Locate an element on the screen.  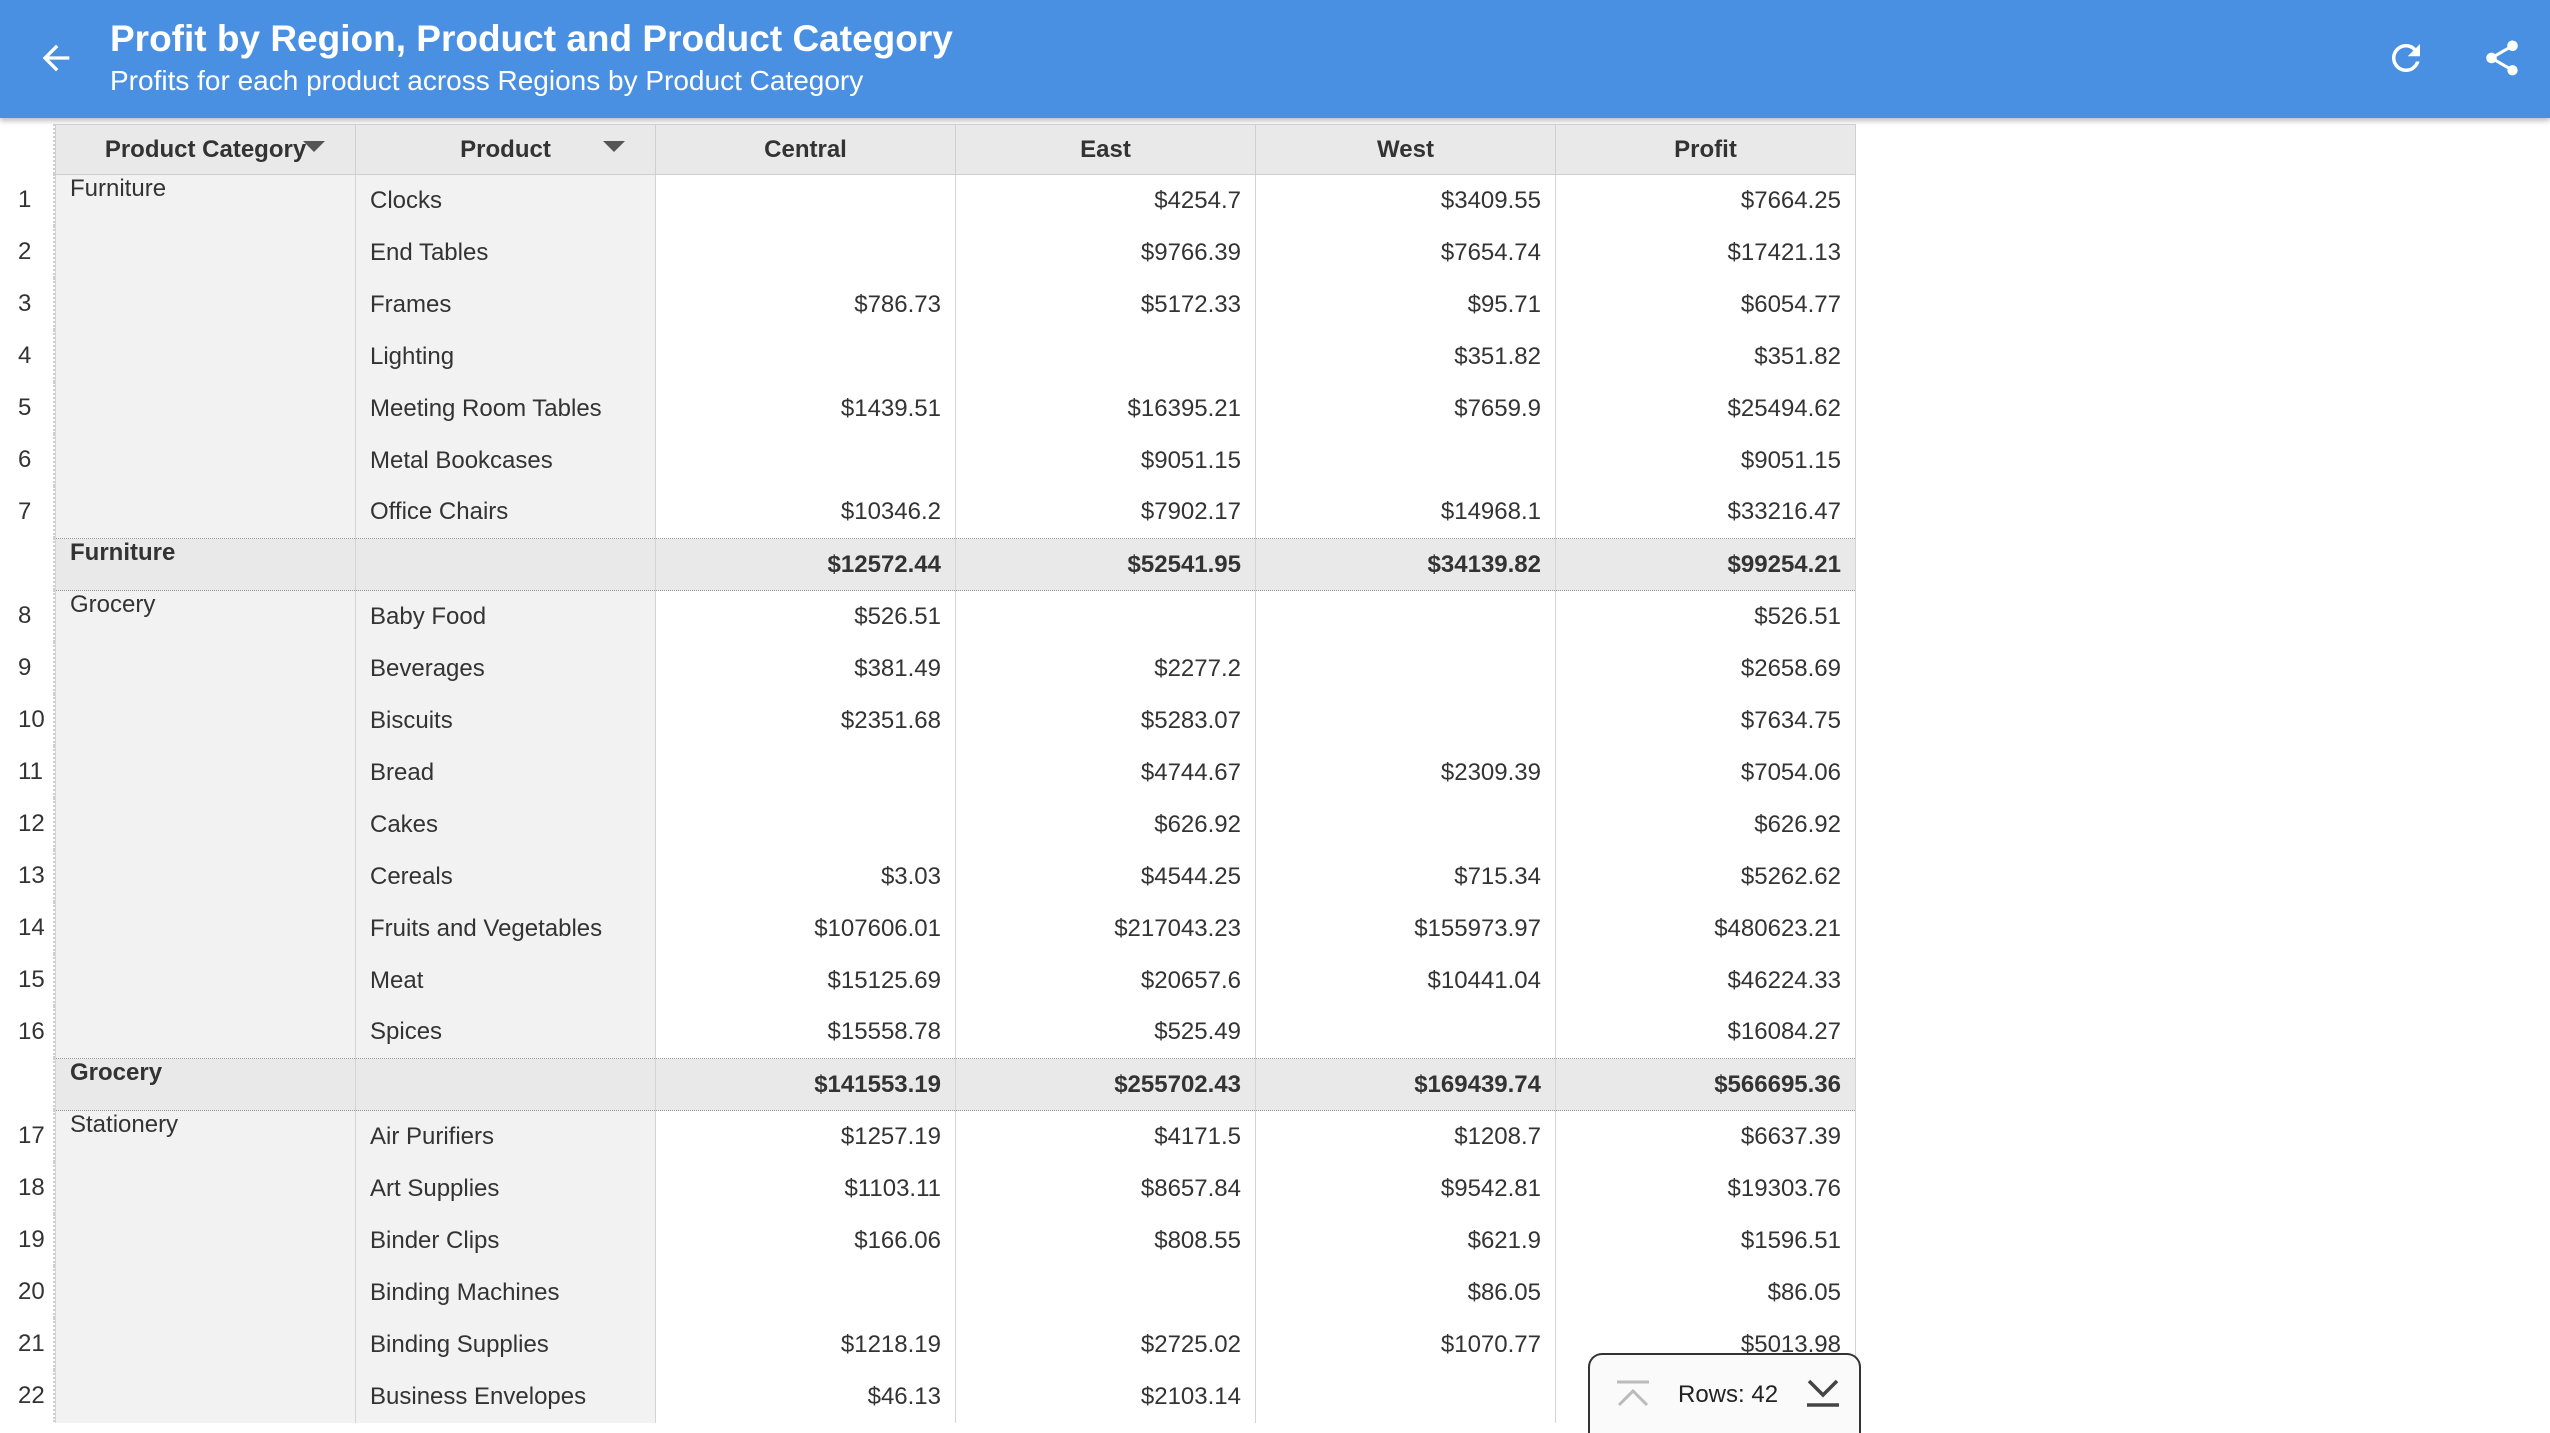
product-cell: Metal Bookcases is located at coordinates (505, 460).